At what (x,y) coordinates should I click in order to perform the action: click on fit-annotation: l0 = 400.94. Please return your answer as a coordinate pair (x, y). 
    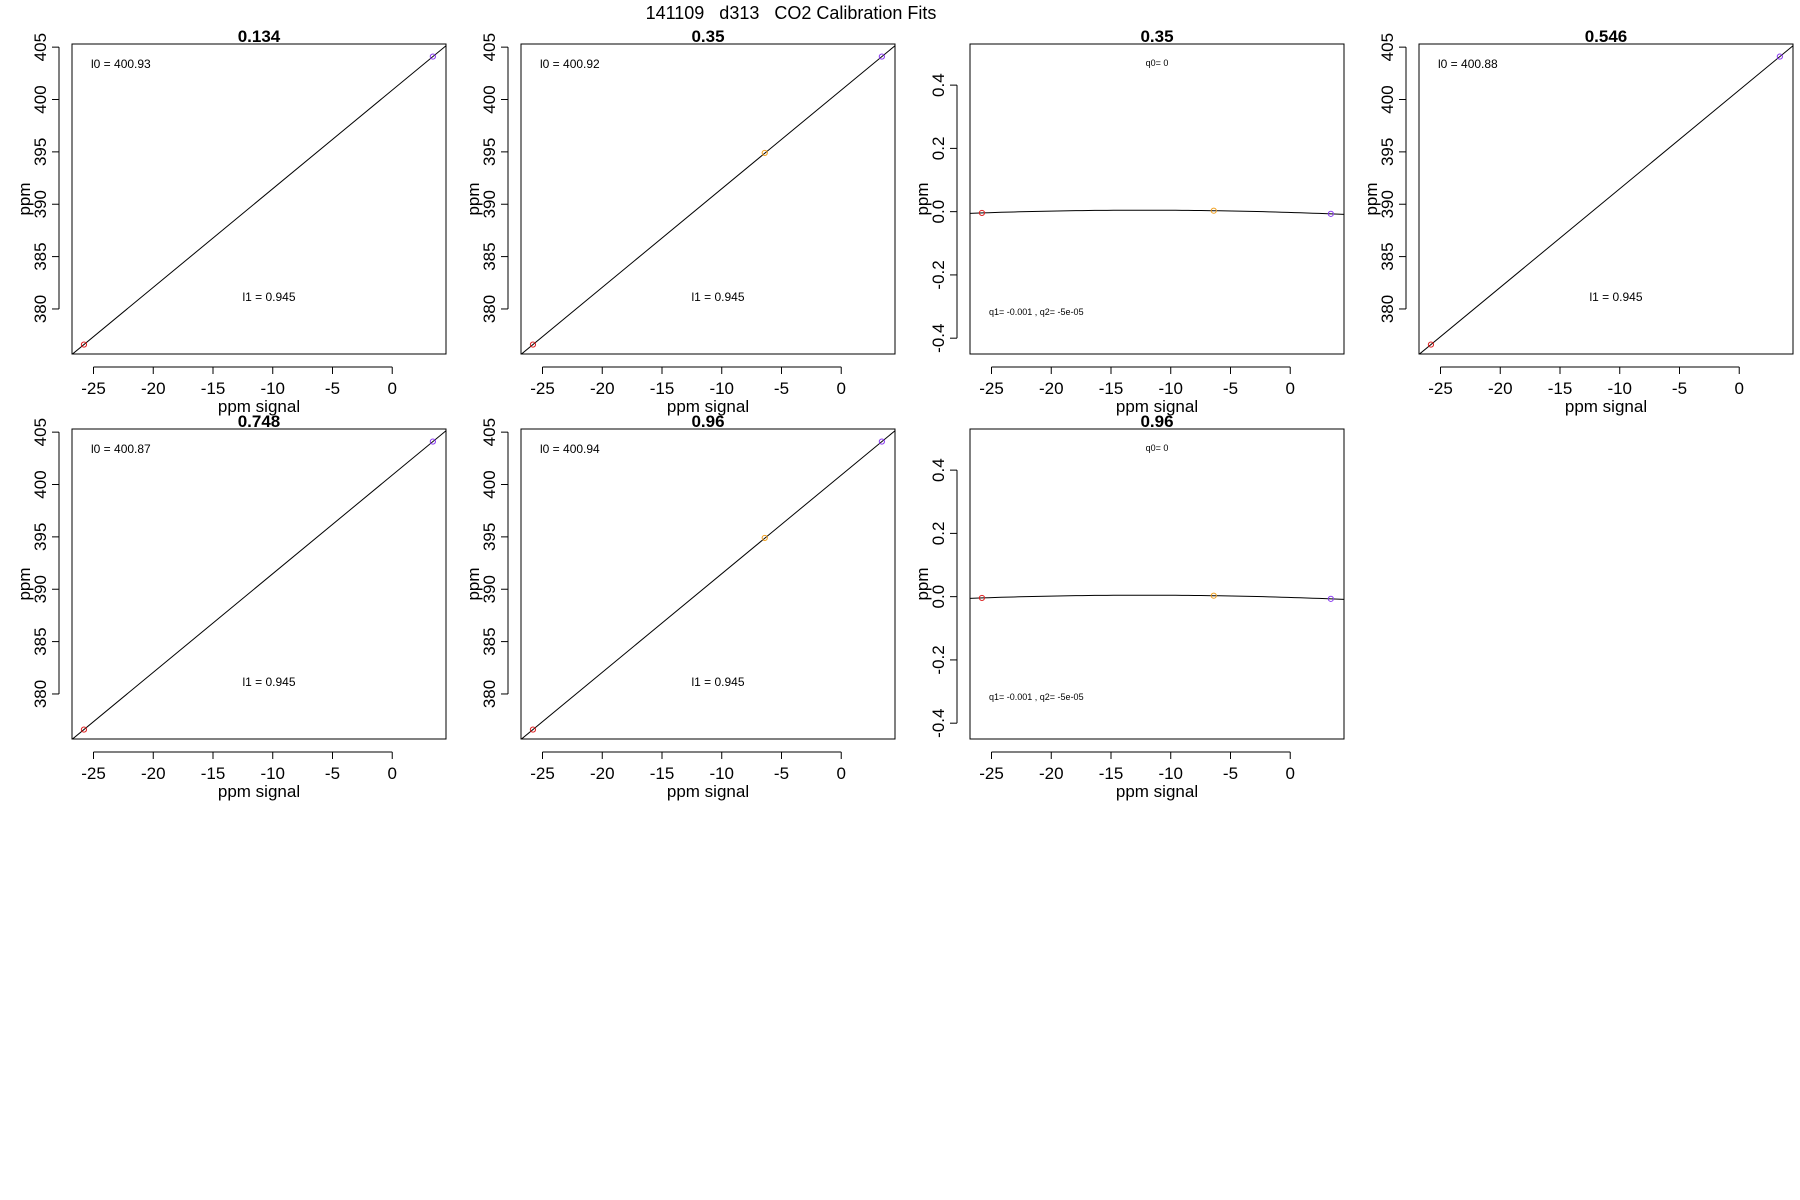
    Looking at the image, I should click on (570, 449).